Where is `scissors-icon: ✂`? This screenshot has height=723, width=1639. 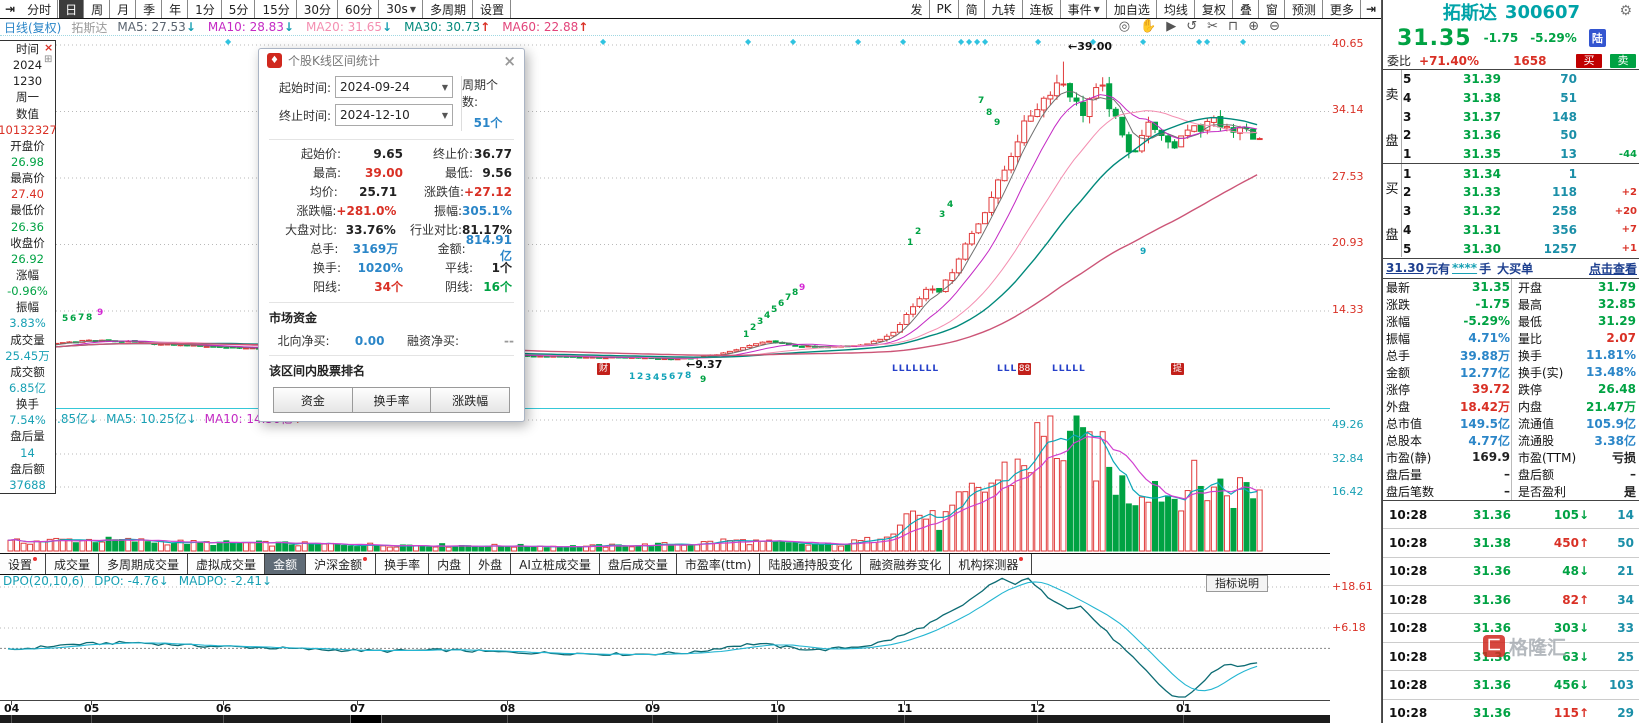 scissors-icon: ✂ is located at coordinates (1213, 26).